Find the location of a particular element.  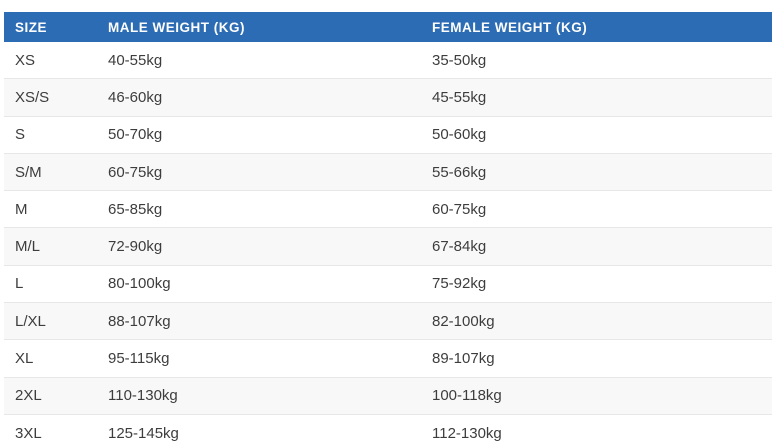

table-row: S/M 60-75kg 55-66kg is located at coordinates (388, 171).